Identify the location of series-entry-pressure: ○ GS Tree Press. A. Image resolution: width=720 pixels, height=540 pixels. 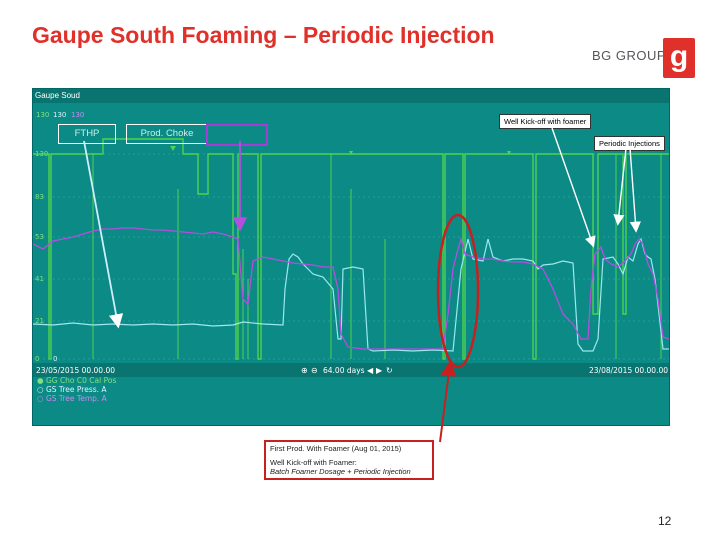
(72, 389).